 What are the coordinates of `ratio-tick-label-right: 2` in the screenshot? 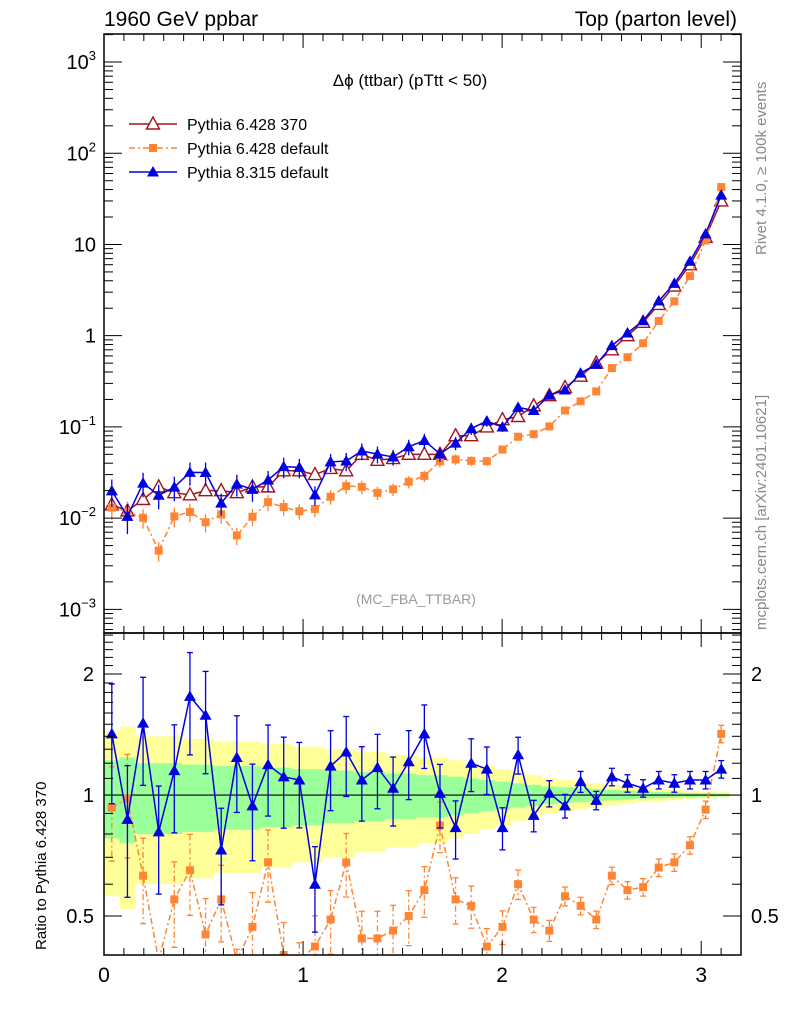 It's located at (756, 675).